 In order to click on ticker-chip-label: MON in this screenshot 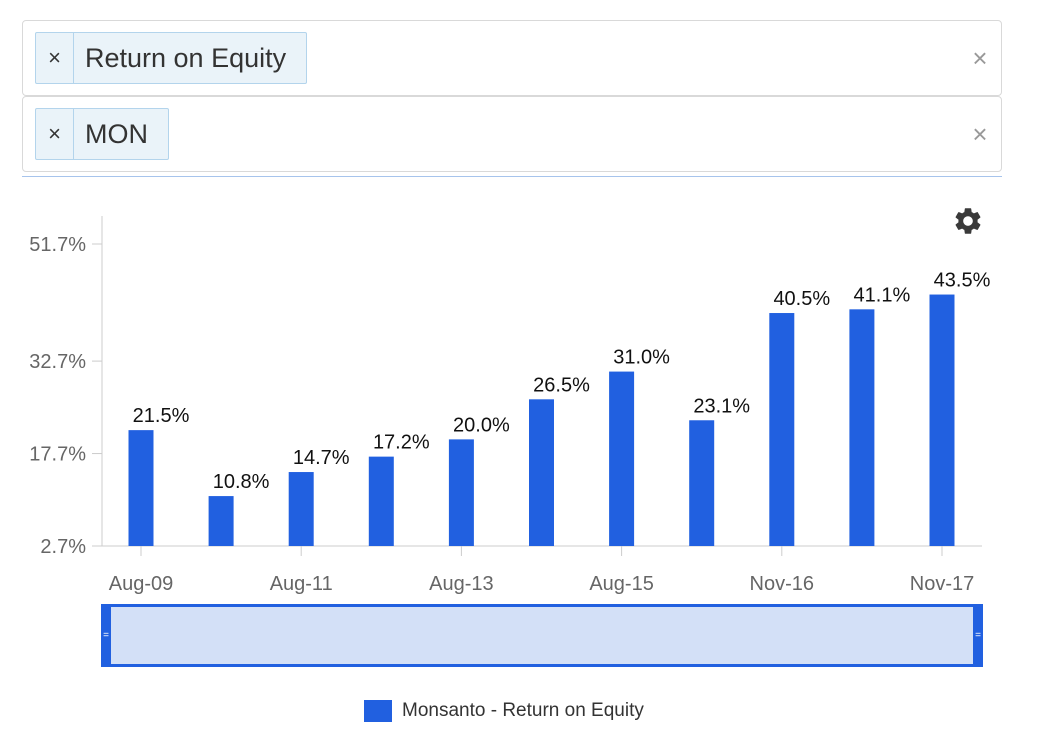, I will do `click(116, 133)`.